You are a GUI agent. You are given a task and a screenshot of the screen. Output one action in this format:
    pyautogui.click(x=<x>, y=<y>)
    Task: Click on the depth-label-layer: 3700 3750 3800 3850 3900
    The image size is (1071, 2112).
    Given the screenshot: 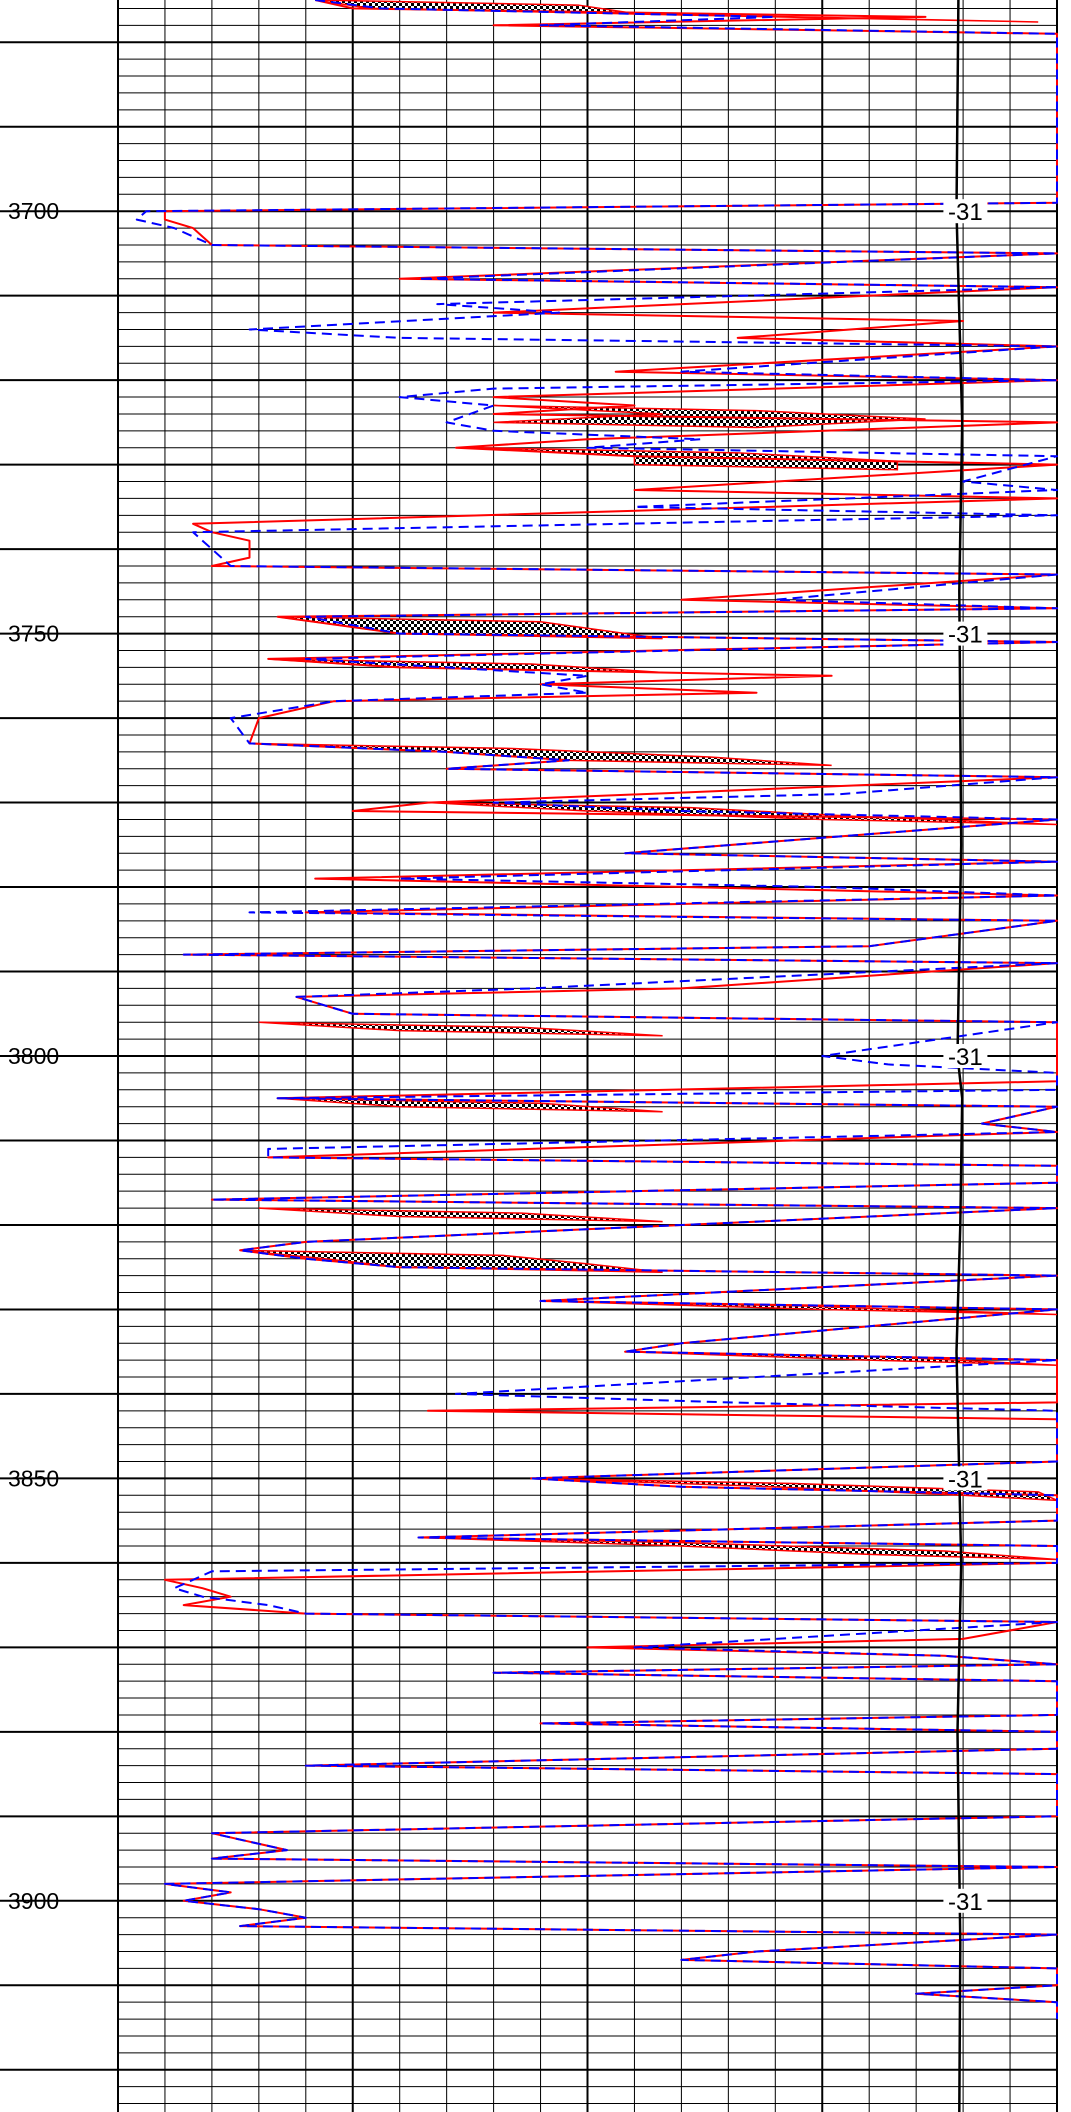 What is the action you would take?
    pyautogui.click(x=33, y=1056)
    